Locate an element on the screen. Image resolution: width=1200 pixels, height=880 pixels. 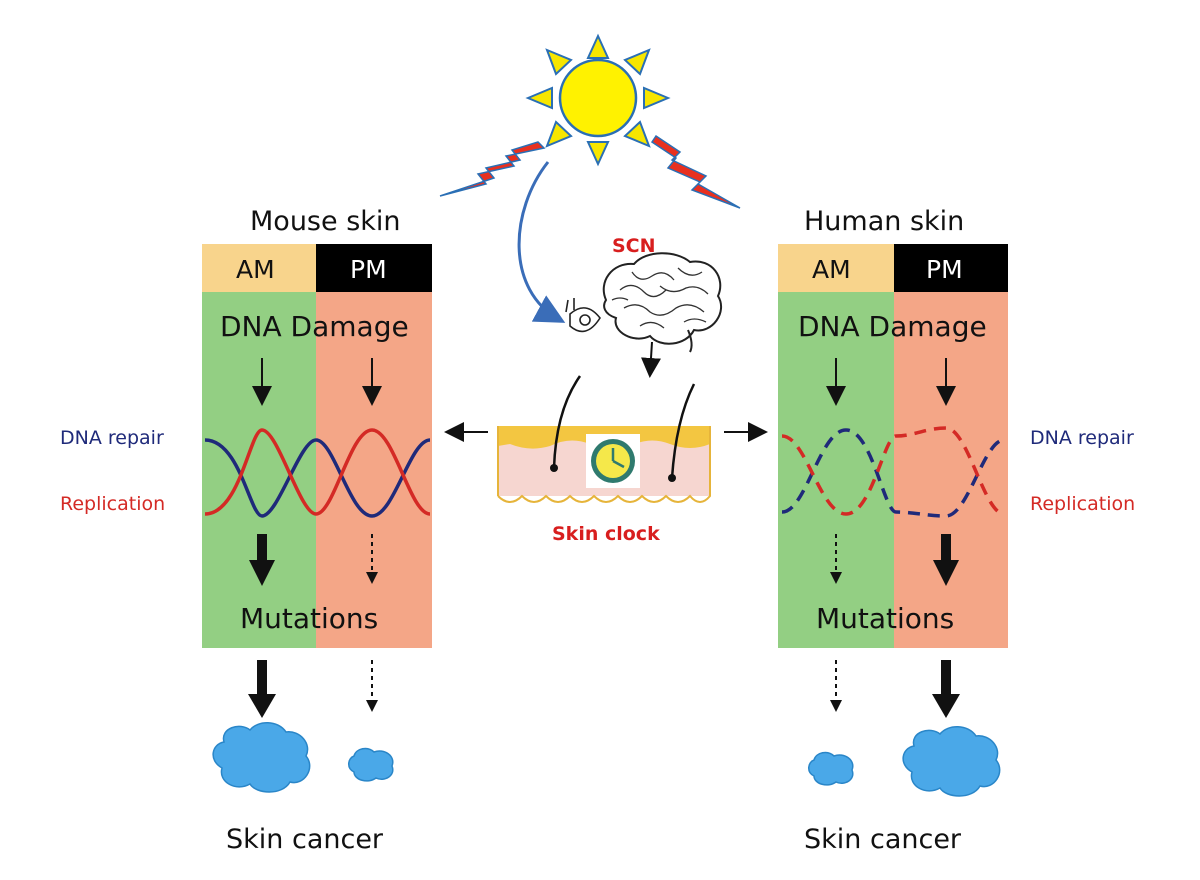
cancer-arrow-am-weak is located at coordinates (836, 686).